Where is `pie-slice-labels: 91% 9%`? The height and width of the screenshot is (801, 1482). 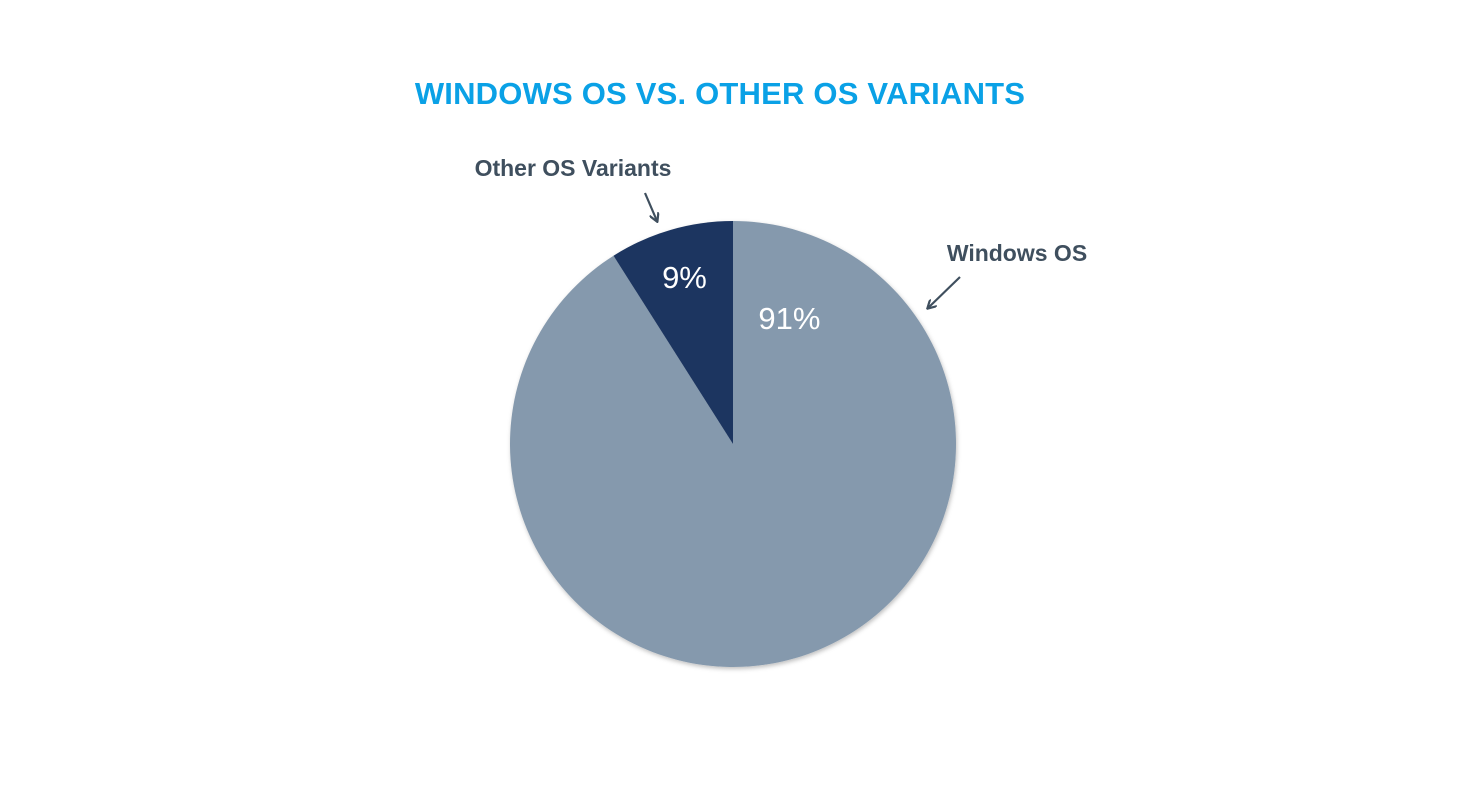
pie-slice-labels: 91% 9% is located at coordinates (741, 298).